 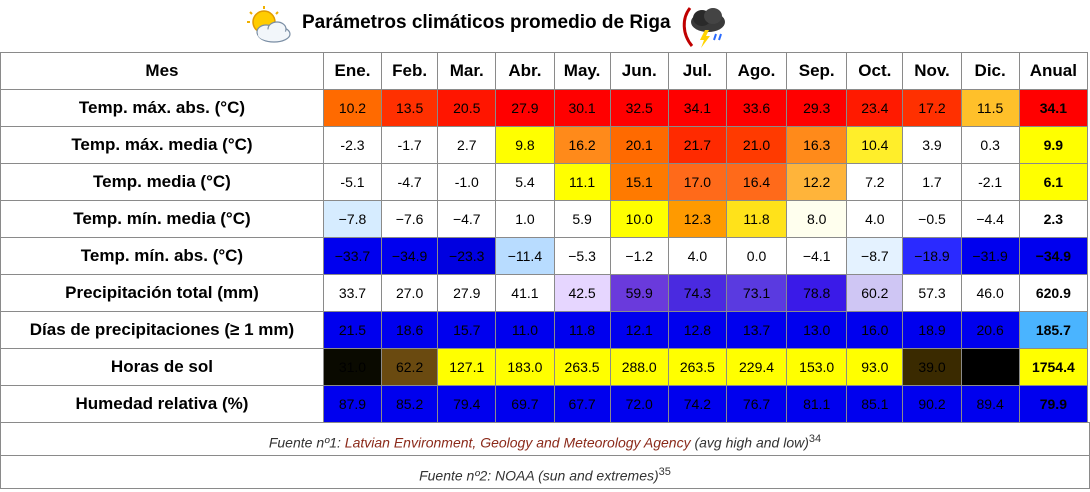 What do you see at coordinates (639, 256) in the screenshot?
I see `cell-value: −1.2` at bounding box center [639, 256].